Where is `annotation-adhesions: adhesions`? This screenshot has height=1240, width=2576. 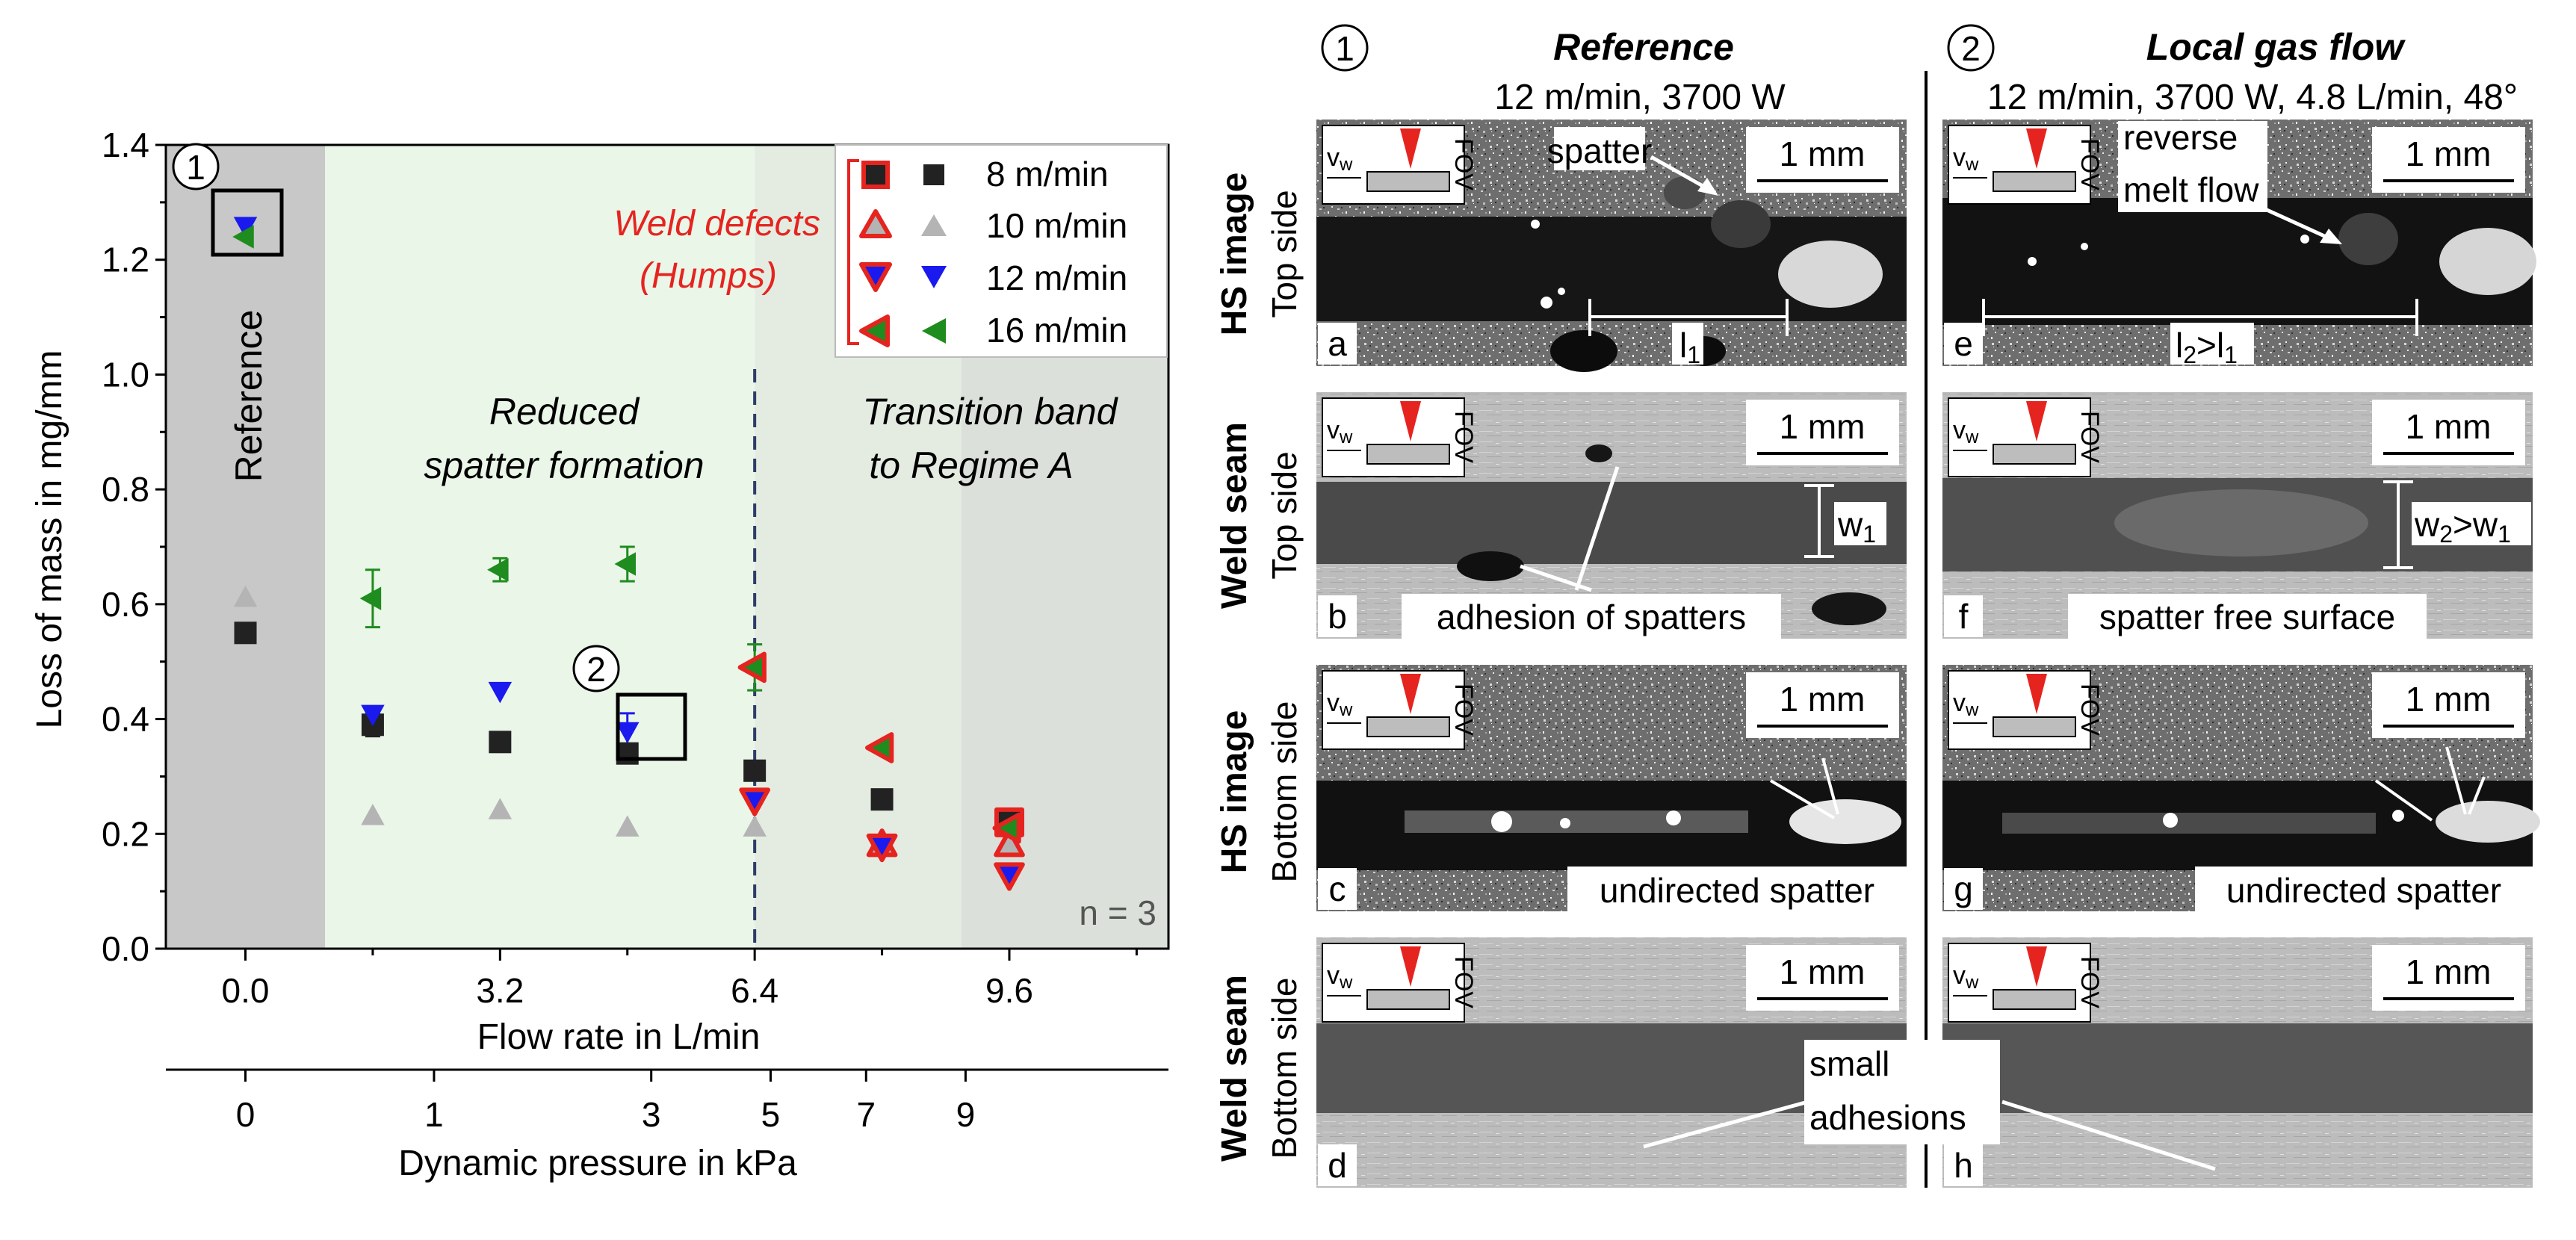
annotation-adhesions: adhesions is located at coordinates (1887, 1117).